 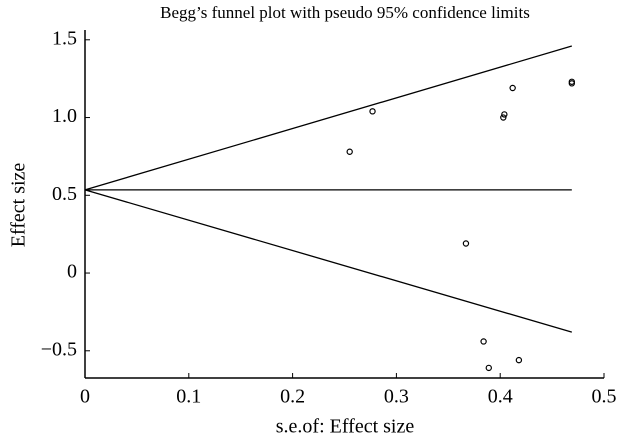 What do you see at coordinates (500, 397) in the screenshot?
I see `x-tick-label: 0.4` at bounding box center [500, 397].